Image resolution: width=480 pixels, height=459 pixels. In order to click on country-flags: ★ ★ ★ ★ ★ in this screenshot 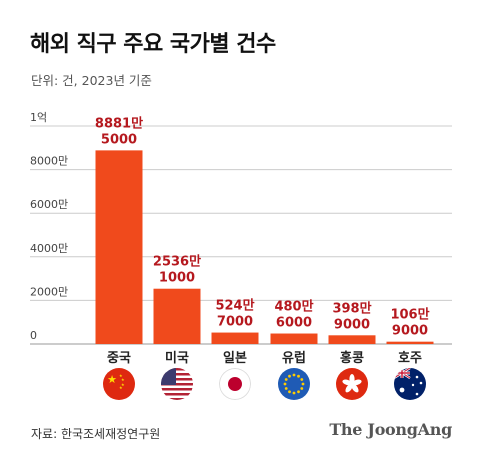, I will do `click(240, 388)`.